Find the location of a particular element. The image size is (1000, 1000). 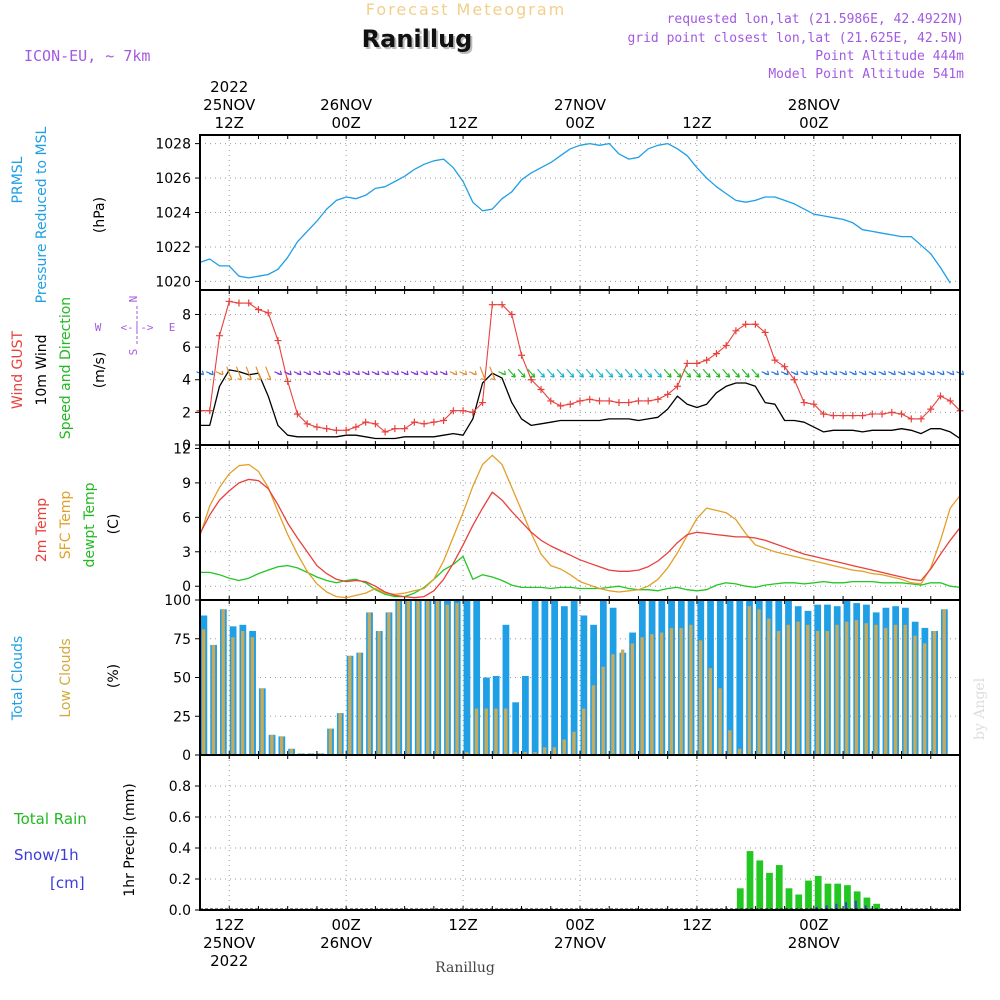

ytick-label: 0.6 is located at coordinates (180, 818).